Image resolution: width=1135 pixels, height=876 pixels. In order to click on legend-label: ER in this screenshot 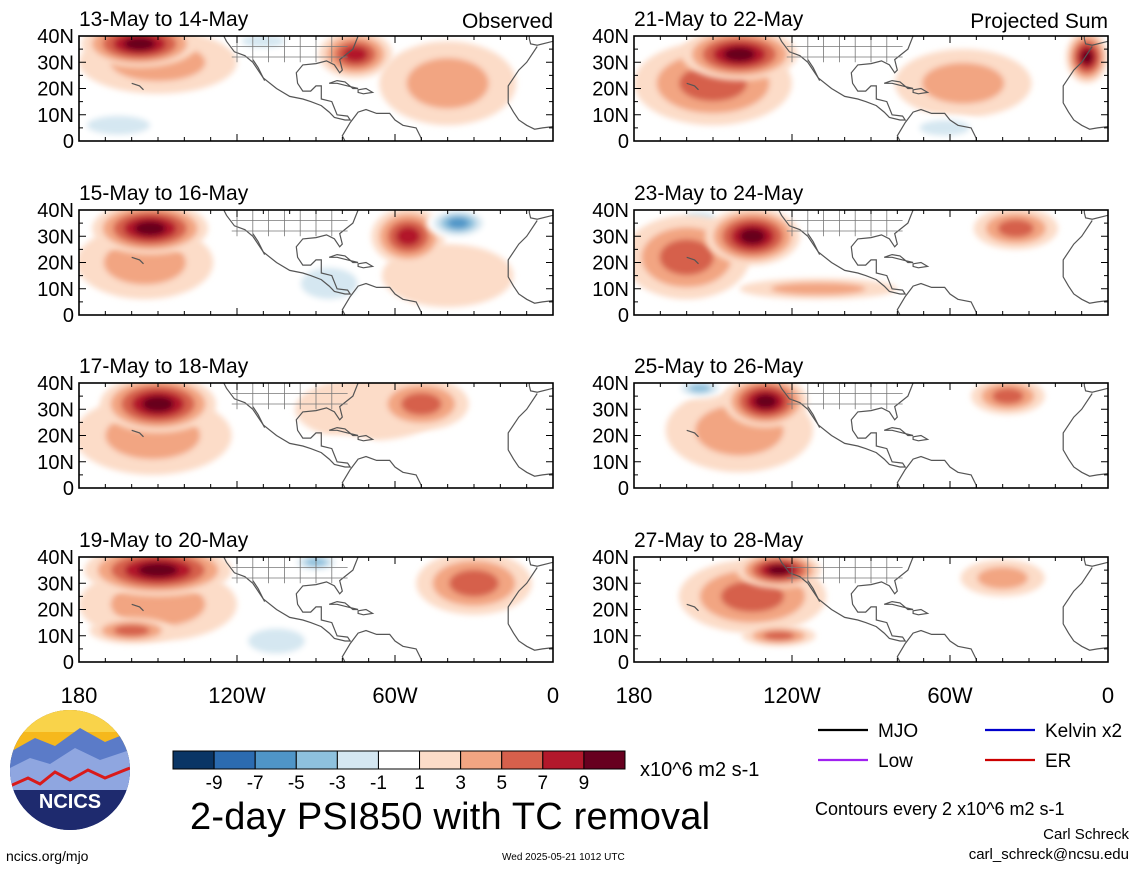, I will do `click(1058, 761)`.